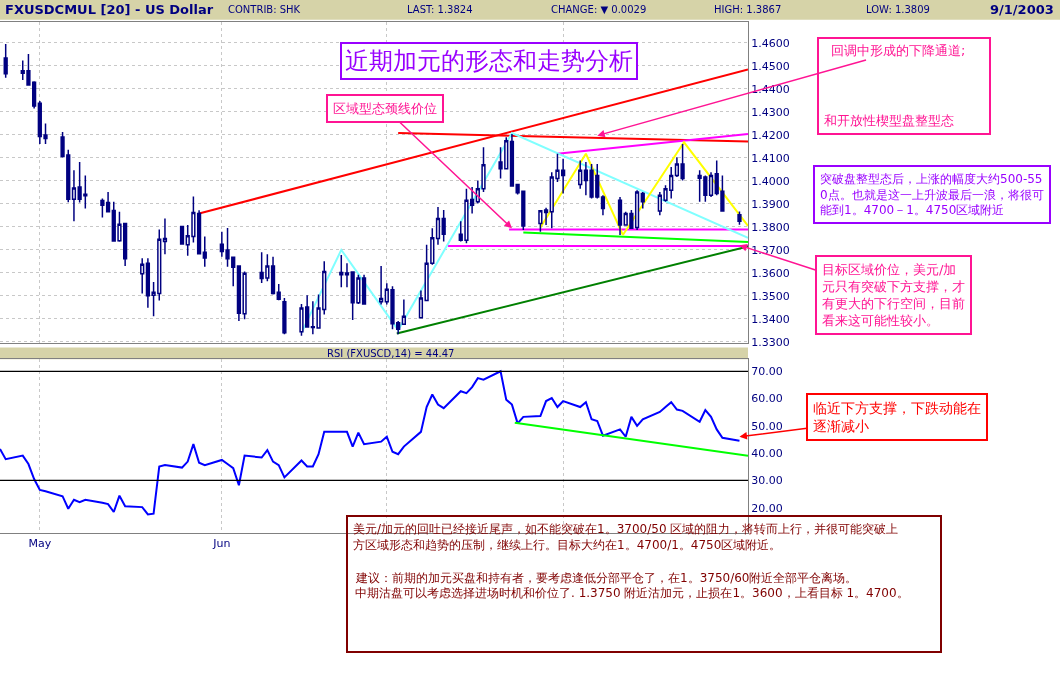  Describe the element at coordinates (440, 9) in the screenshot. I see `text: LAST: 1.3824` at that location.